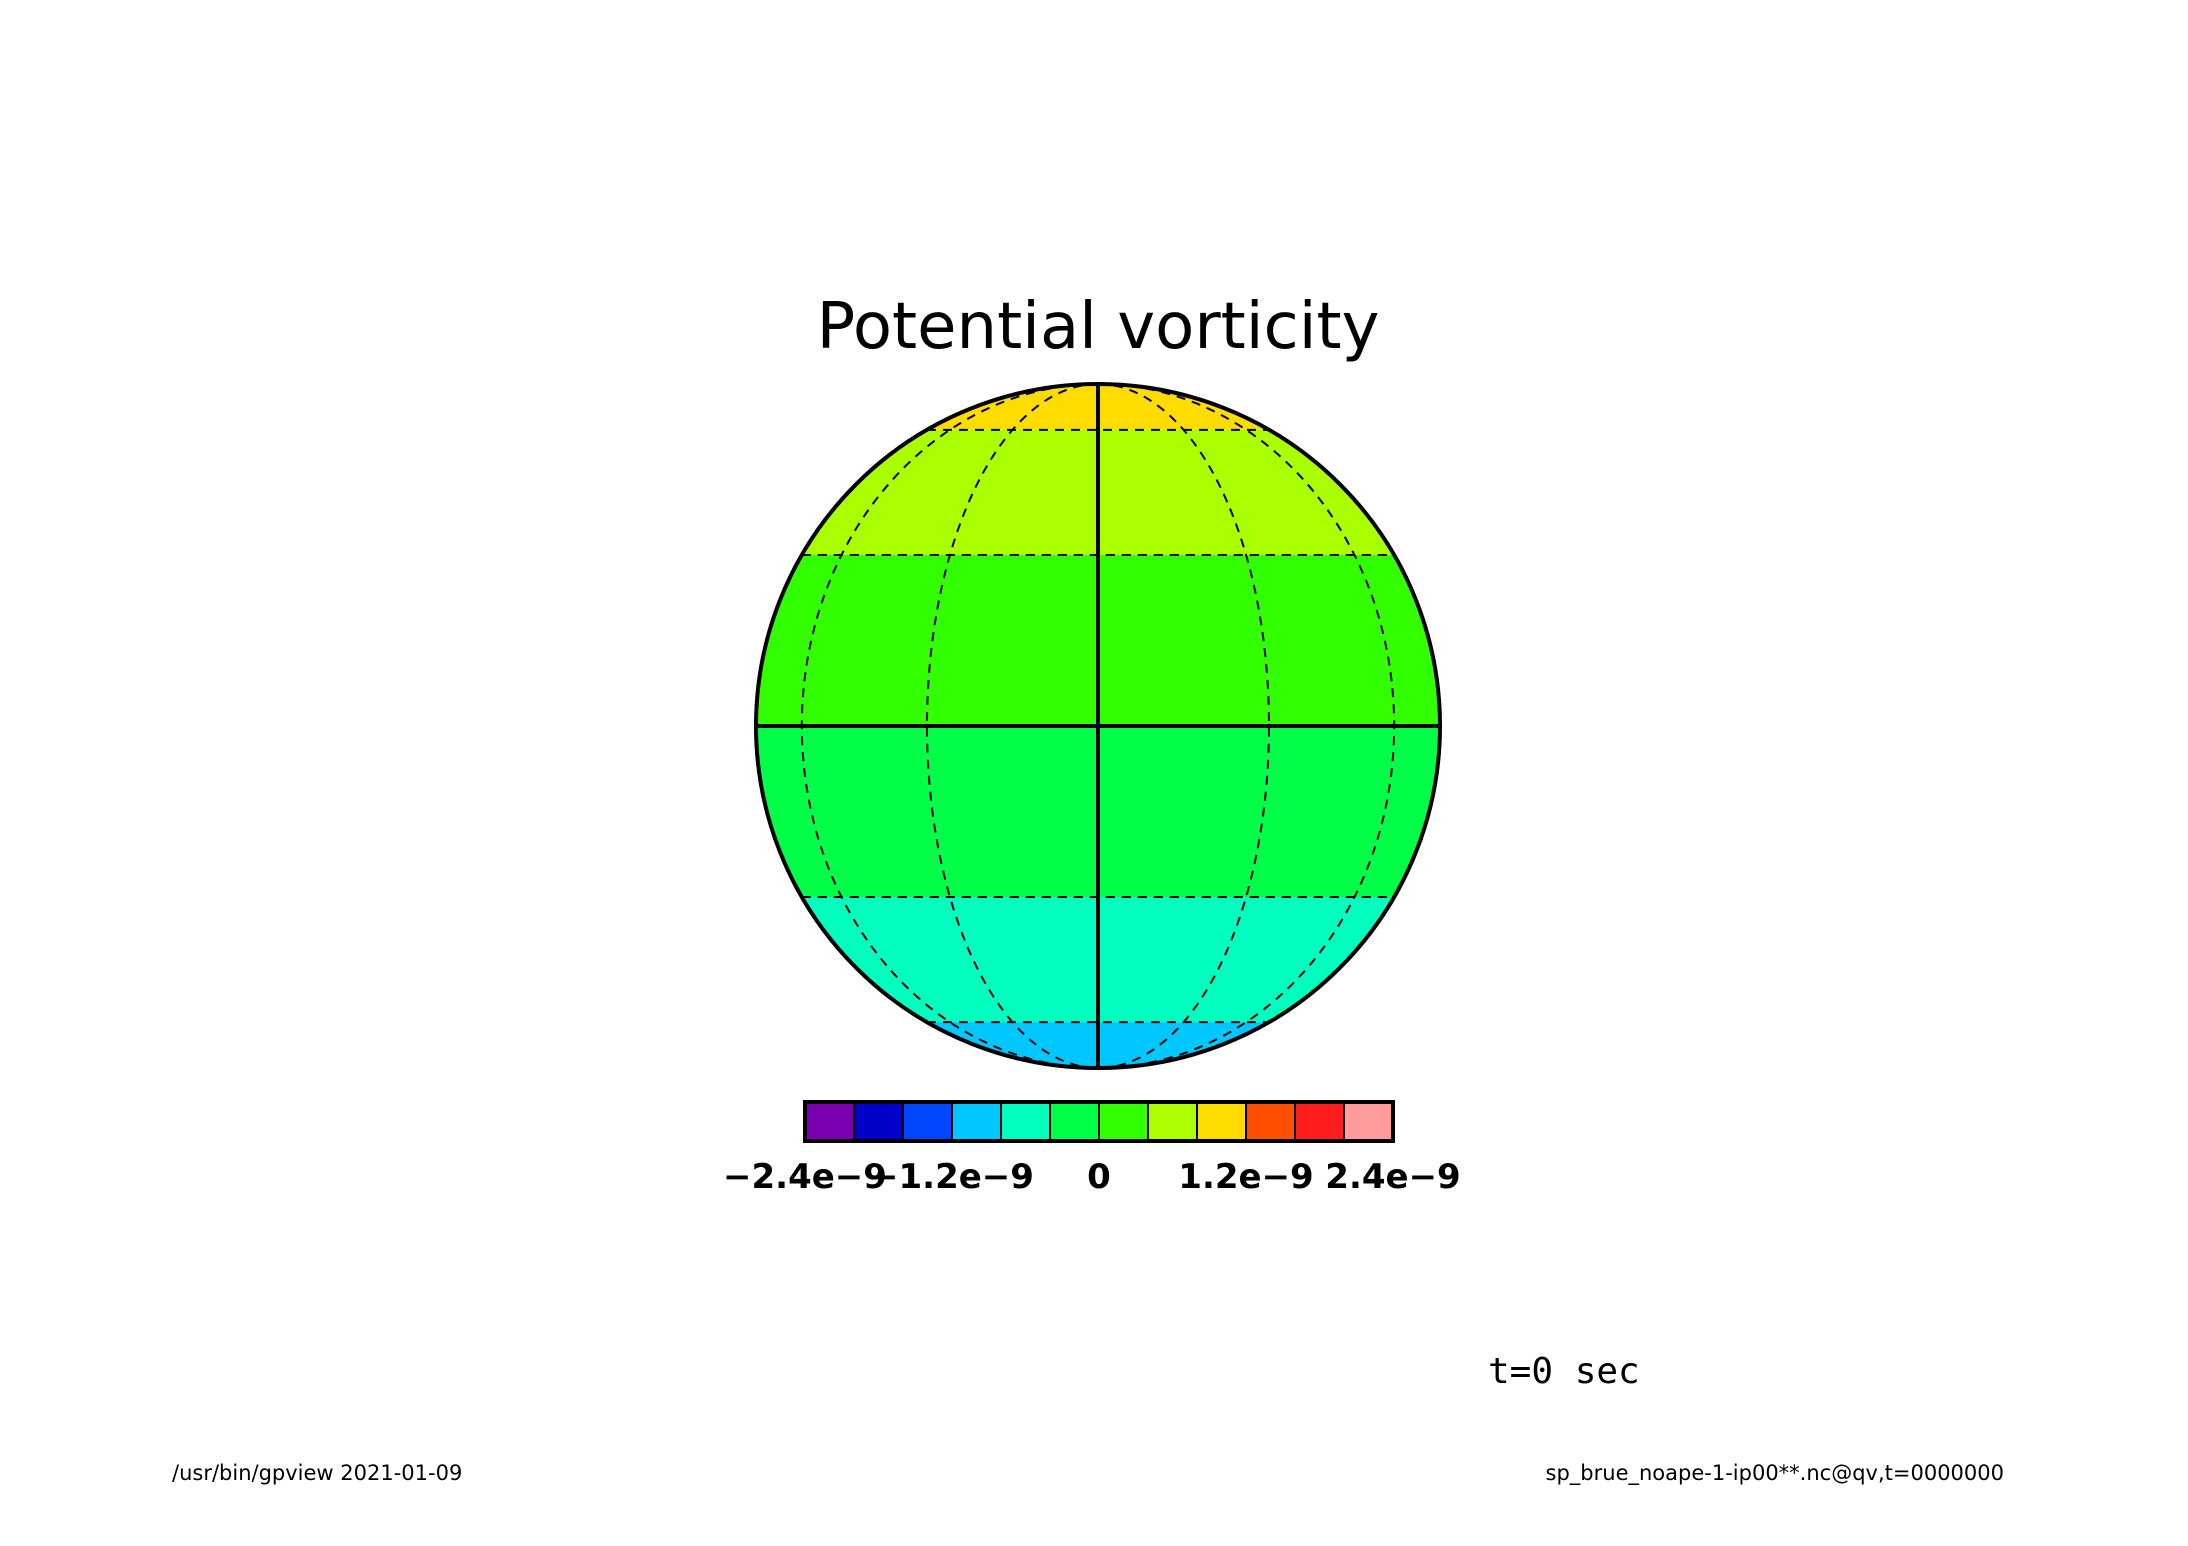  Describe the element at coordinates (317, 1473) in the screenshot. I see `footer-left: /usr/bin/gpview 2021-01-09` at that location.